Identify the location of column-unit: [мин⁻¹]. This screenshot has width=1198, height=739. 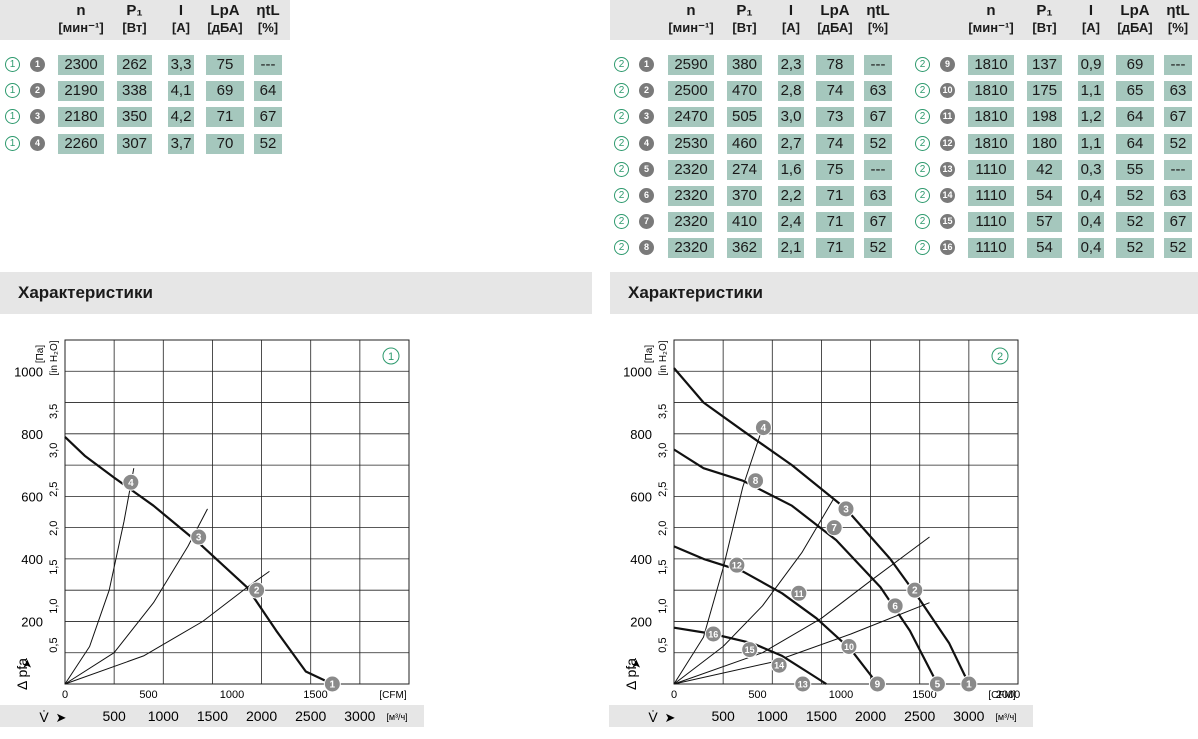
(991, 27).